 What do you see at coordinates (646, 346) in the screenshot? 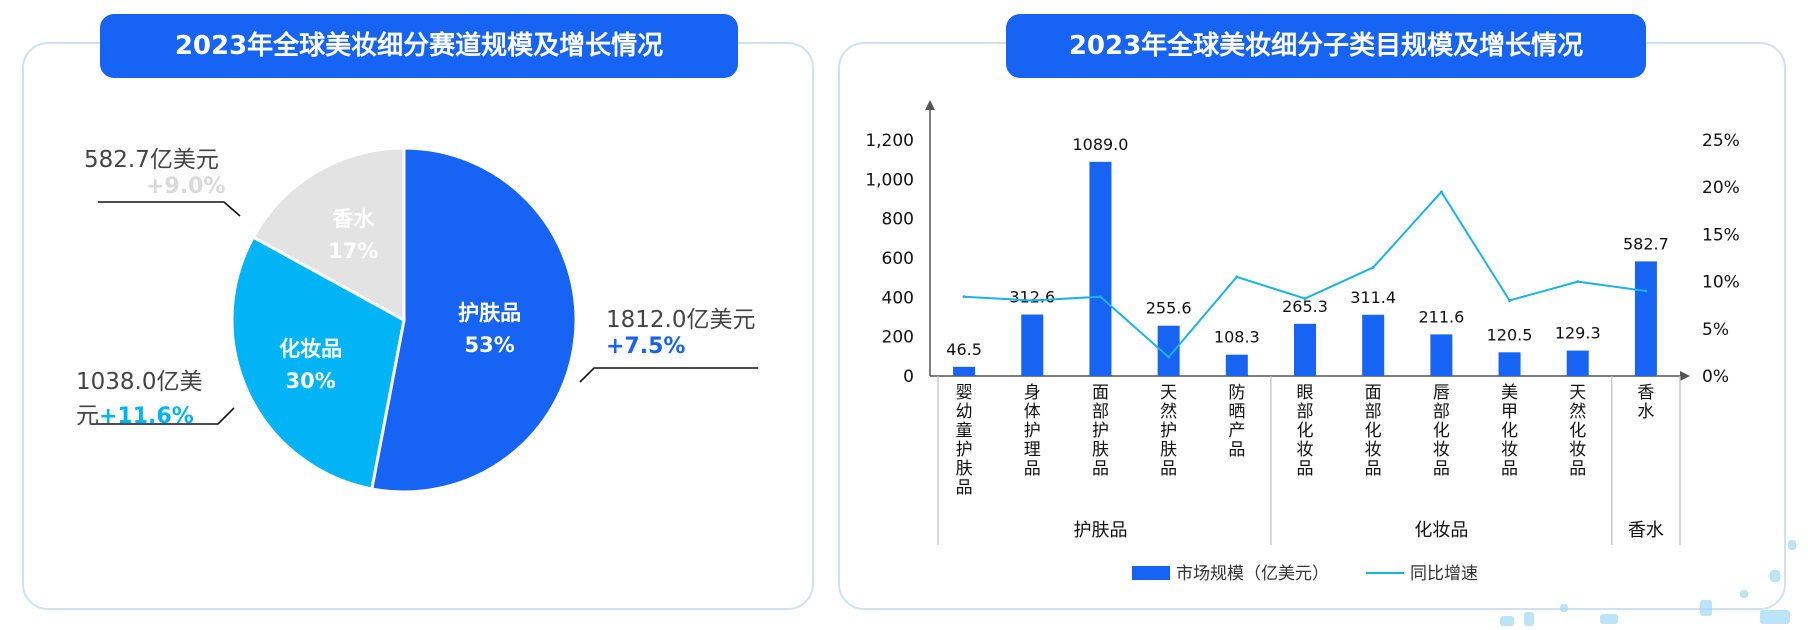
I see `callout-skincare-growth: +7.5%` at bounding box center [646, 346].